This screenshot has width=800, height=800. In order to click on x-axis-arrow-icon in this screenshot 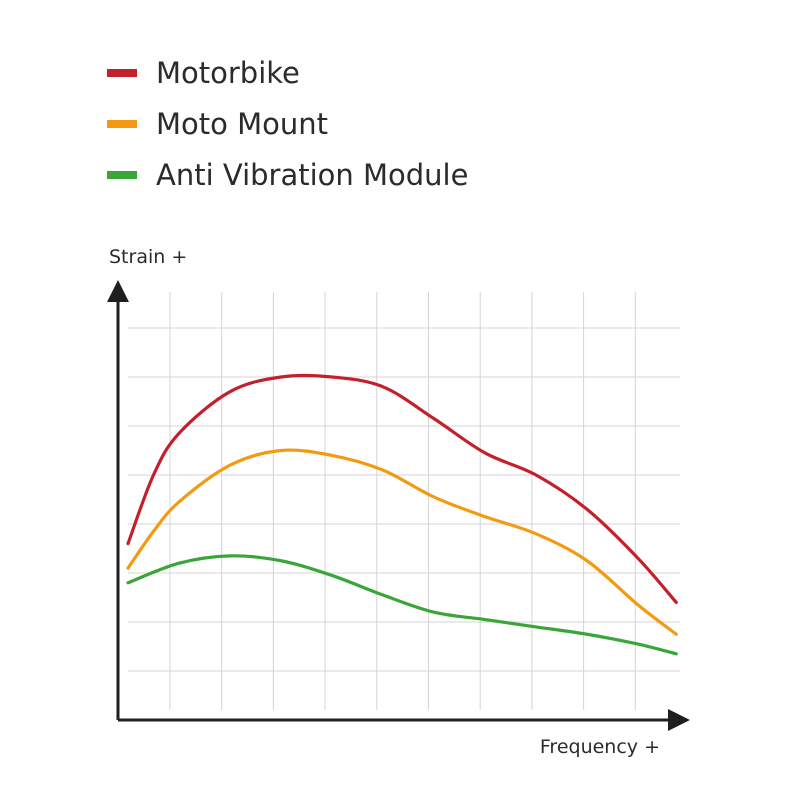, I will do `click(679, 720)`.